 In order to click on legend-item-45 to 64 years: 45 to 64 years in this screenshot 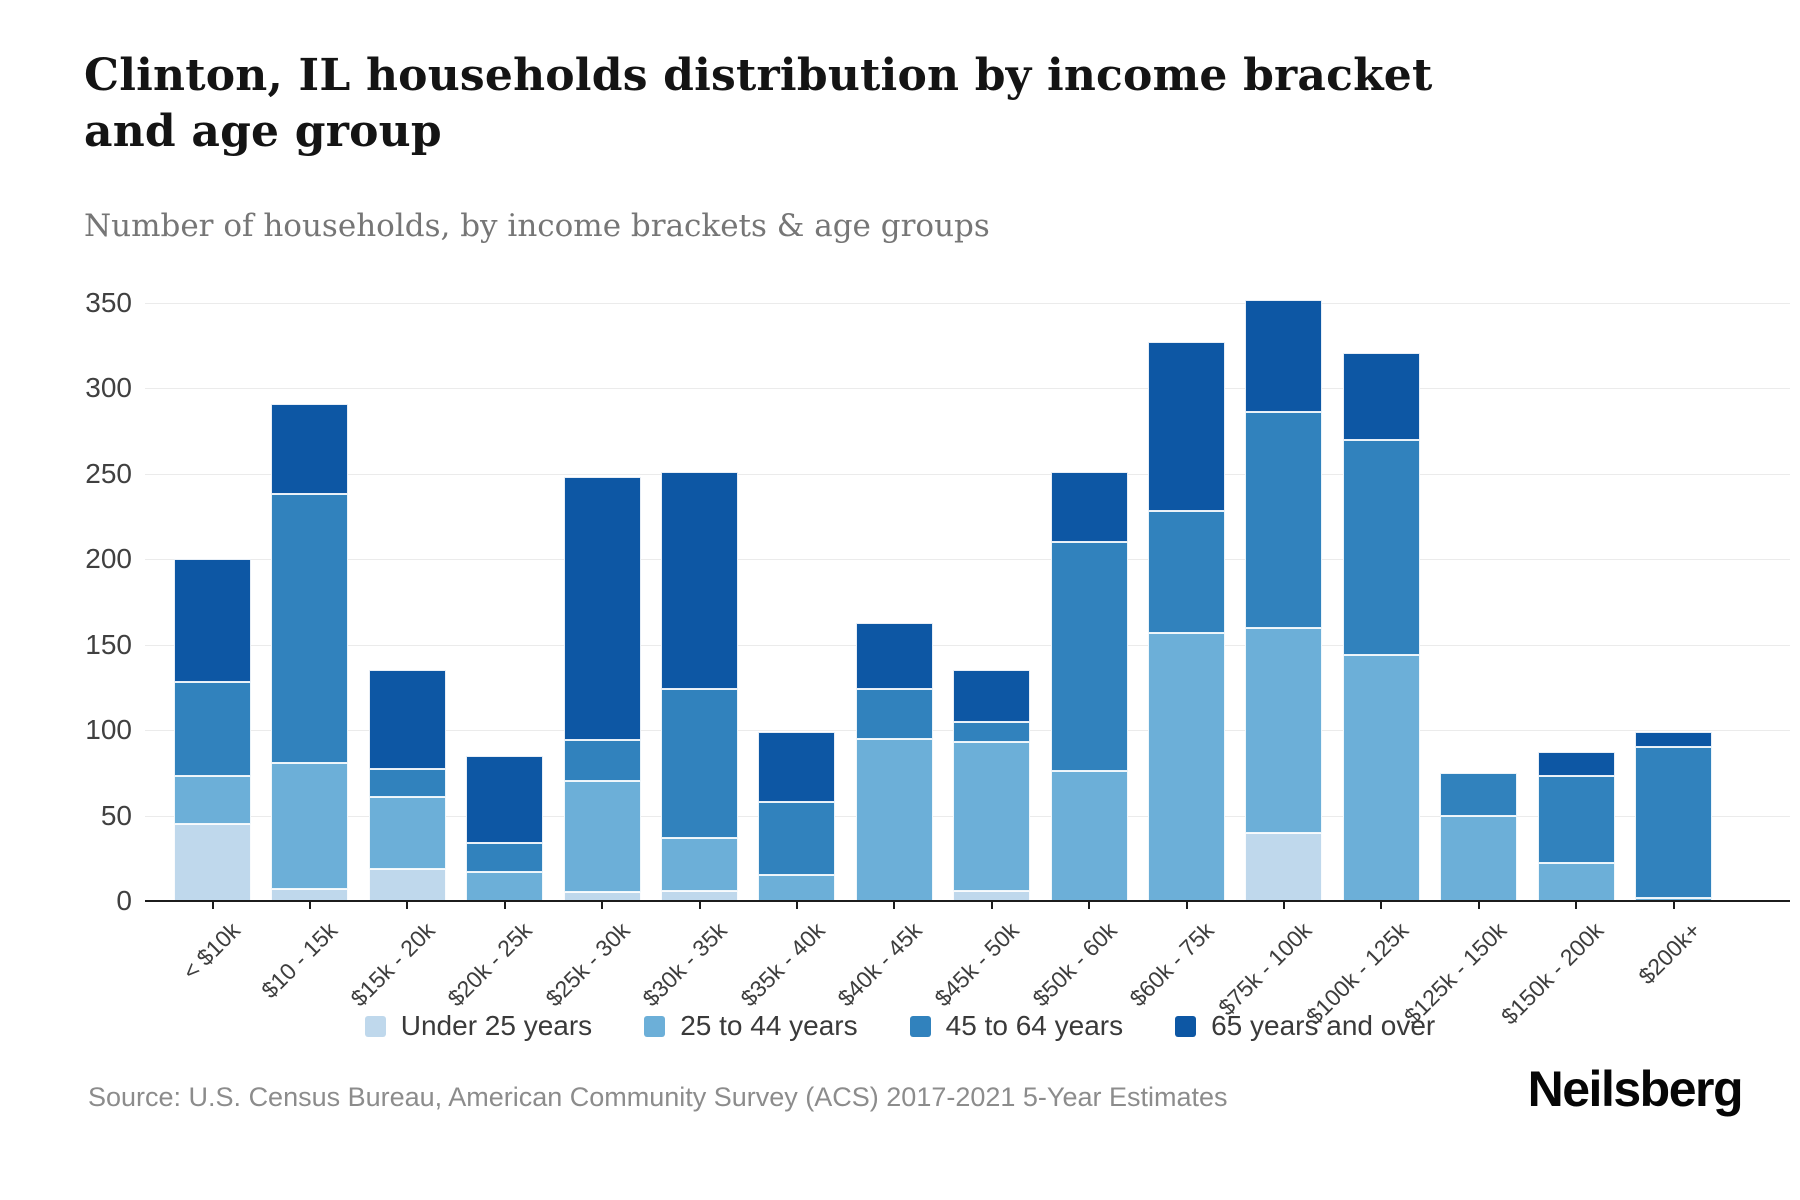, I will do `click(1016, 1026)`.